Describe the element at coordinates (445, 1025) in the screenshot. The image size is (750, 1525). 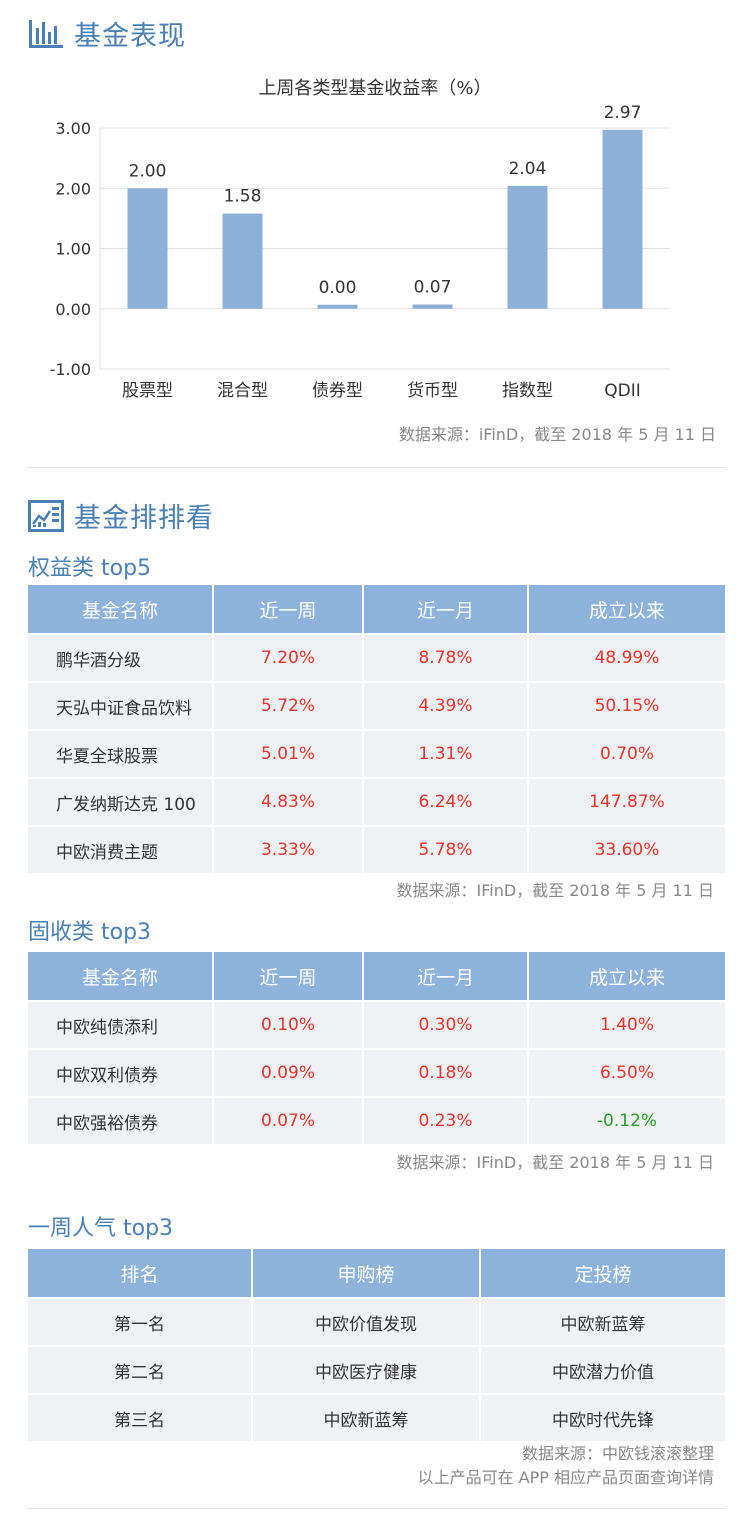
I see `month-return: 0.30%` at that location.